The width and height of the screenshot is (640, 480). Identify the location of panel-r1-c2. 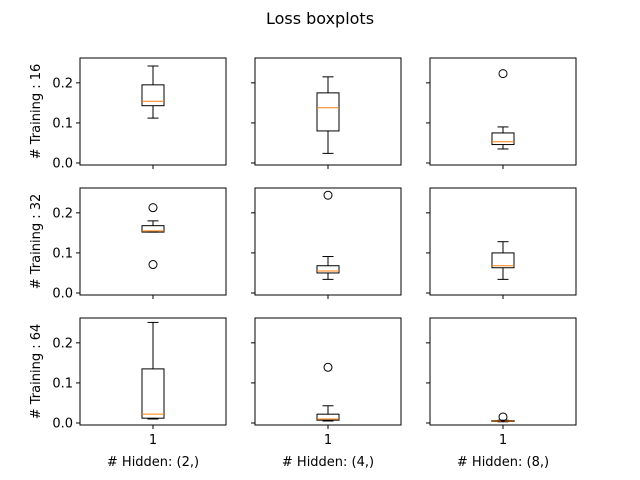
(326, 113).